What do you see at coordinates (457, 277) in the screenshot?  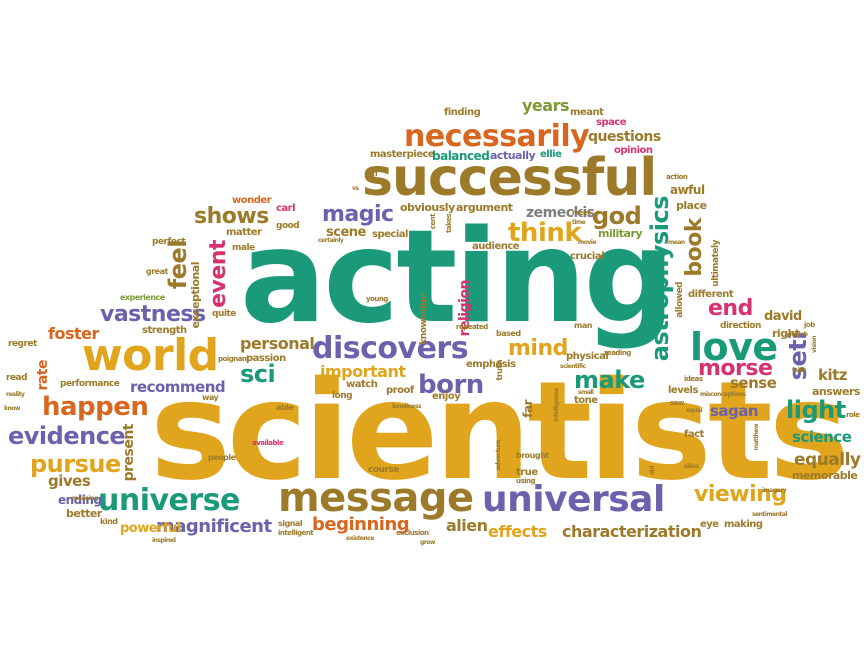 I see `word-acting: acting` at bounding box center [457, 277].